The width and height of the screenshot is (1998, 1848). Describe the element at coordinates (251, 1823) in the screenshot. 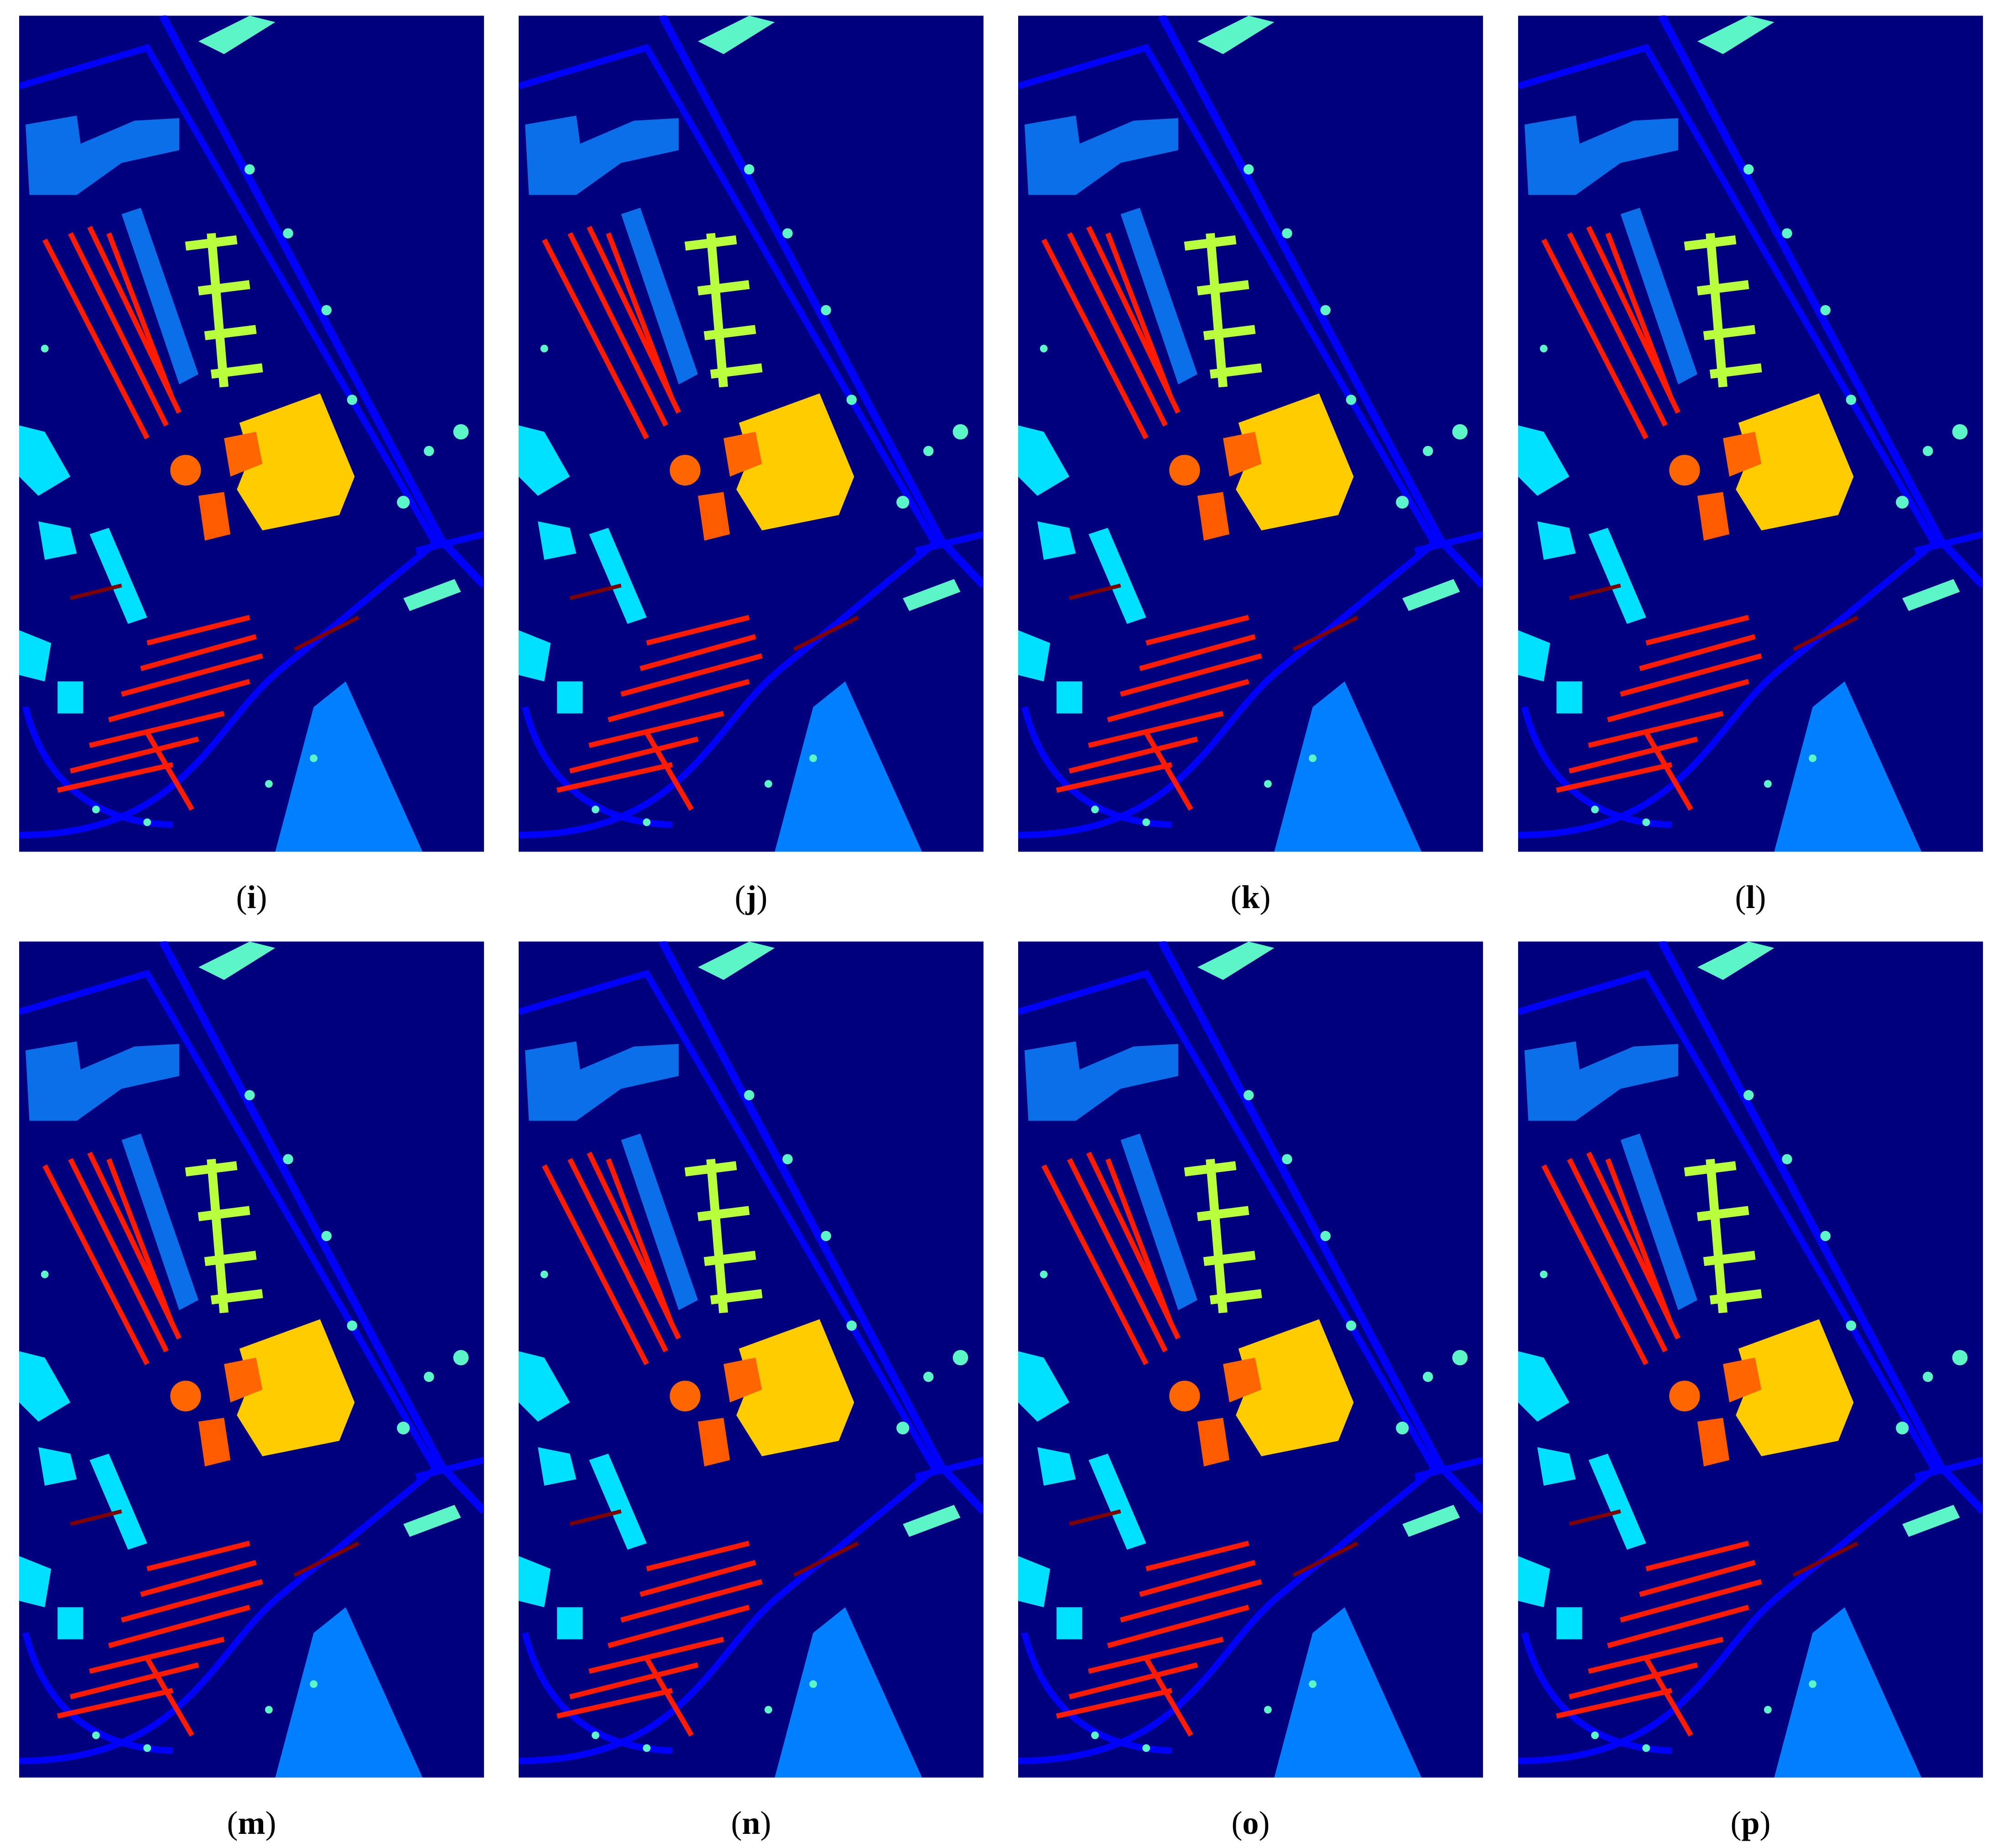

I see `panel-label: (m)` at that location.